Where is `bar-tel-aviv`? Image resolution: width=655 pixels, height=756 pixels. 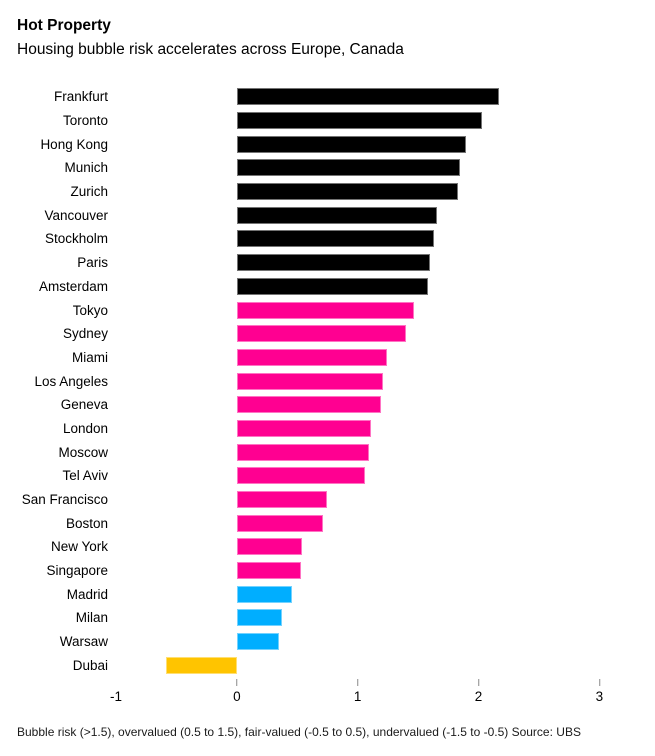
bar-tel-aviv is located at coordinates (300, 476).